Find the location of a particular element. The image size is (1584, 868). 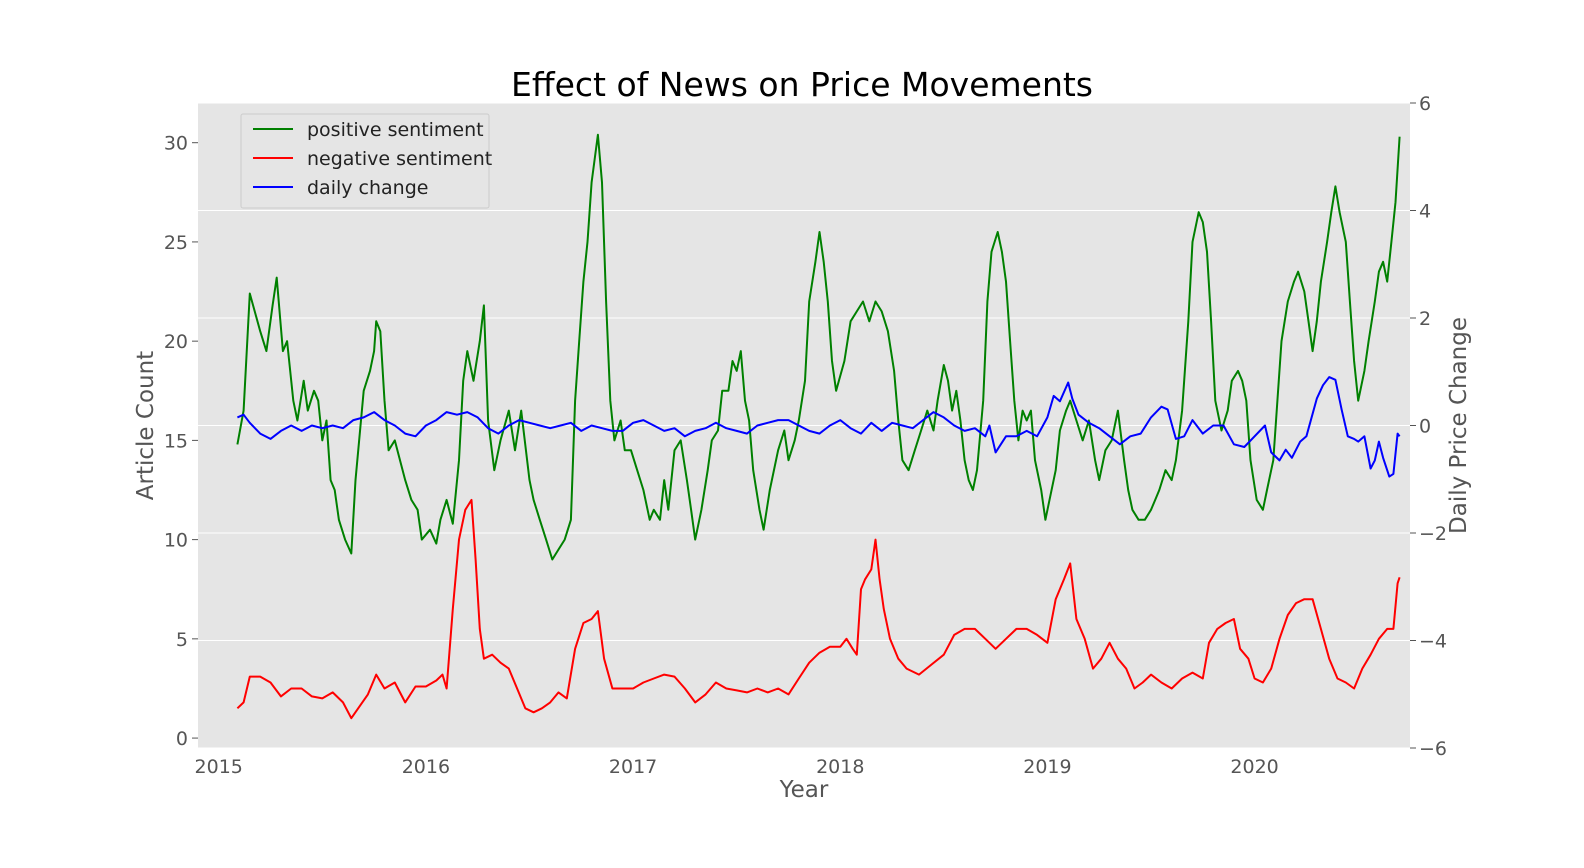

y-axis-label-right: Daily Price Change is located at coordinates (1459, 425).